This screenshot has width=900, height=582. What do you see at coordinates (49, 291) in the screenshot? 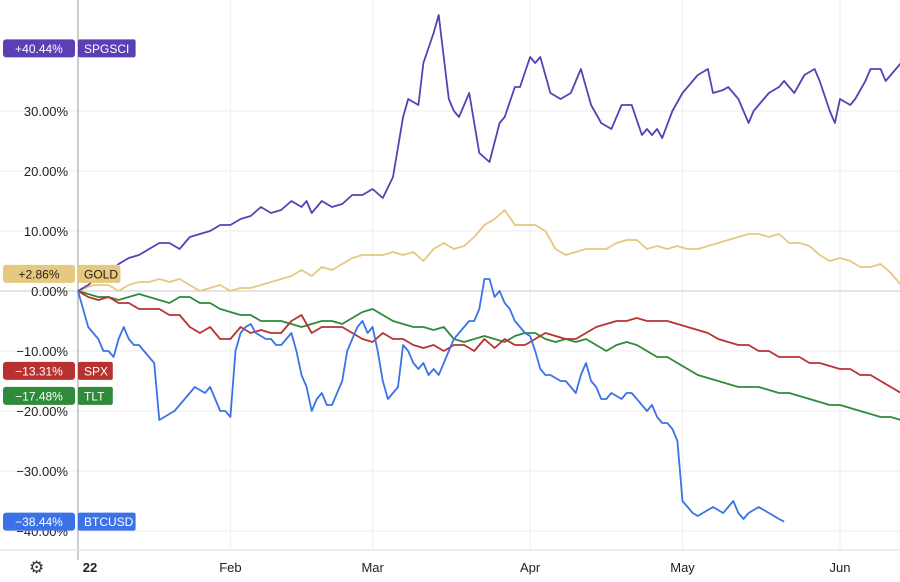
I see `y-tick-label: 0.00%` at bounding box center [49, 291].